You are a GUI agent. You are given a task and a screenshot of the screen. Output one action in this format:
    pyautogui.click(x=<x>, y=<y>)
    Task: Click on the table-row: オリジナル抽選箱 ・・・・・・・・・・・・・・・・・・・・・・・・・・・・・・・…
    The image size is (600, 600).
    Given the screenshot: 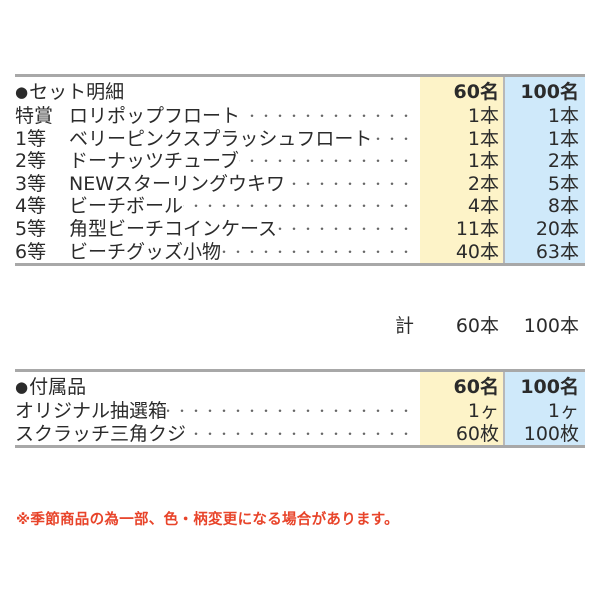 What is the action you would take?
    pyautogui.click(x=300, y=411)
    